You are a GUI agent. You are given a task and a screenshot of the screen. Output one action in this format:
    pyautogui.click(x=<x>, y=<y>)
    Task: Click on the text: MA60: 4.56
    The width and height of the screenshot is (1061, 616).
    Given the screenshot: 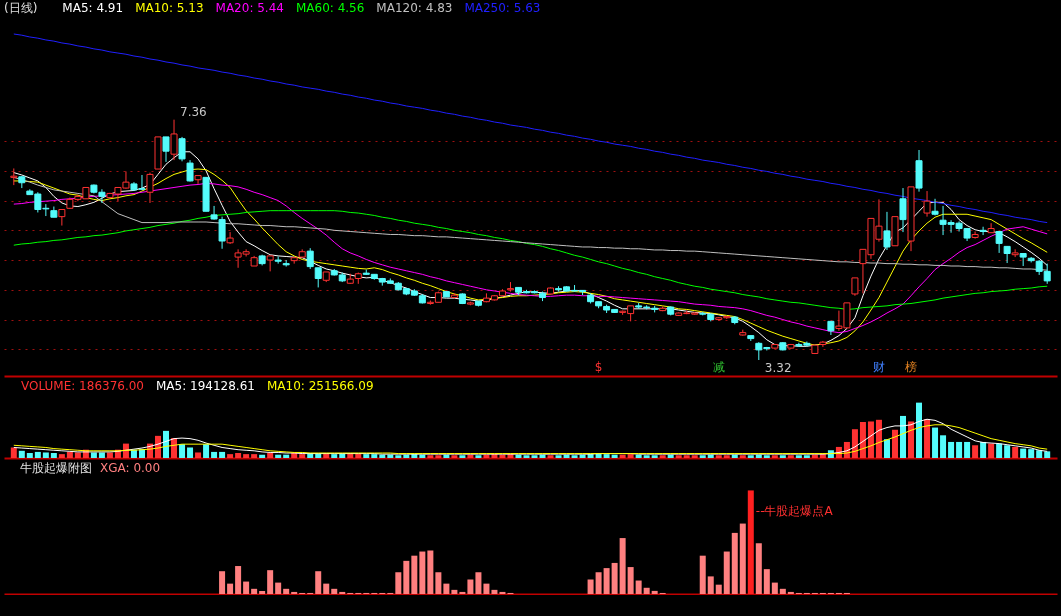 What is the action you would take?
    pyautogui.click(x=330, y=8)
    